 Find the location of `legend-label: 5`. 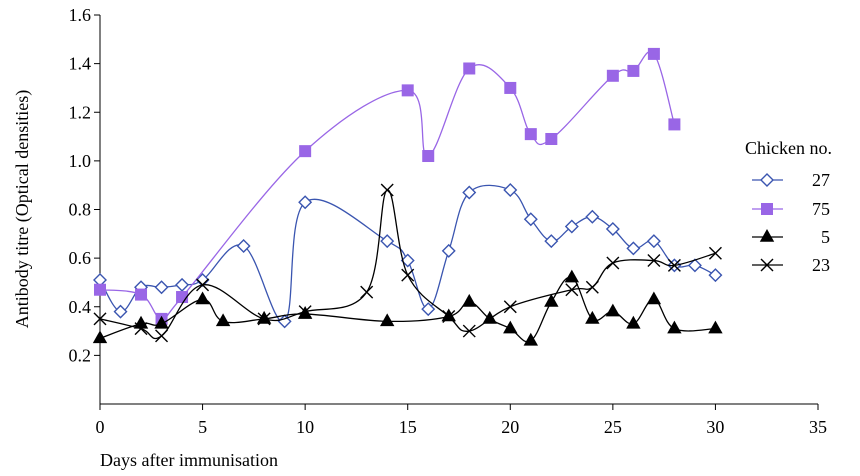

legend-label: 5 is located at coordinates (825, 237).